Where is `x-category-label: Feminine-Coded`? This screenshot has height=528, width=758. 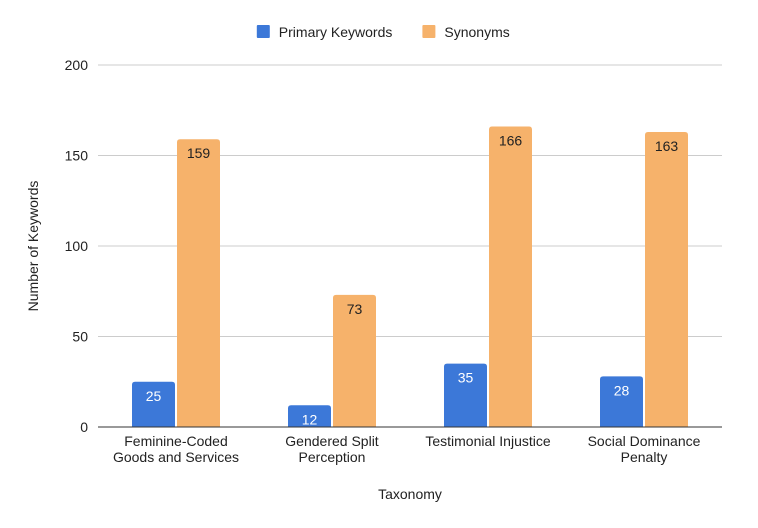 x-category-label: Feminine-Coded is located at coordinates (176, 441).